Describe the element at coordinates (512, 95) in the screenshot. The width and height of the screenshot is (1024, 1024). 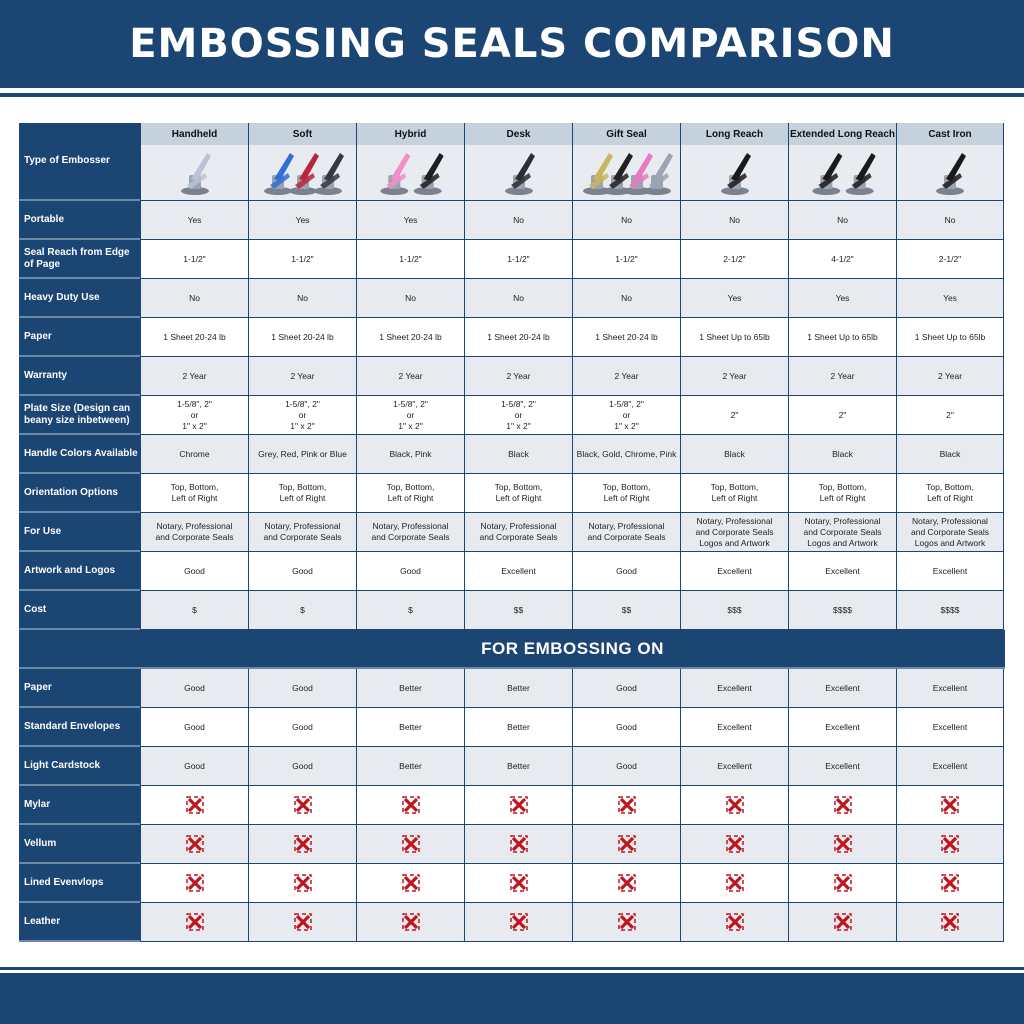
I see `divider` at that location.